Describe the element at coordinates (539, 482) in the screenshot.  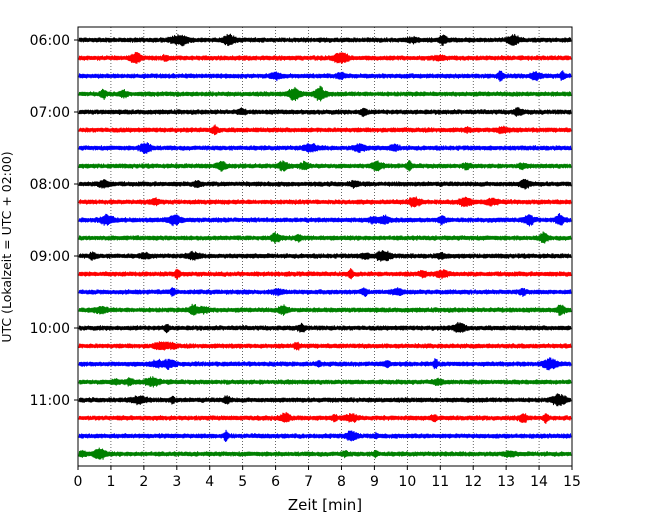
I see `x-tick-label: 14` at that location.